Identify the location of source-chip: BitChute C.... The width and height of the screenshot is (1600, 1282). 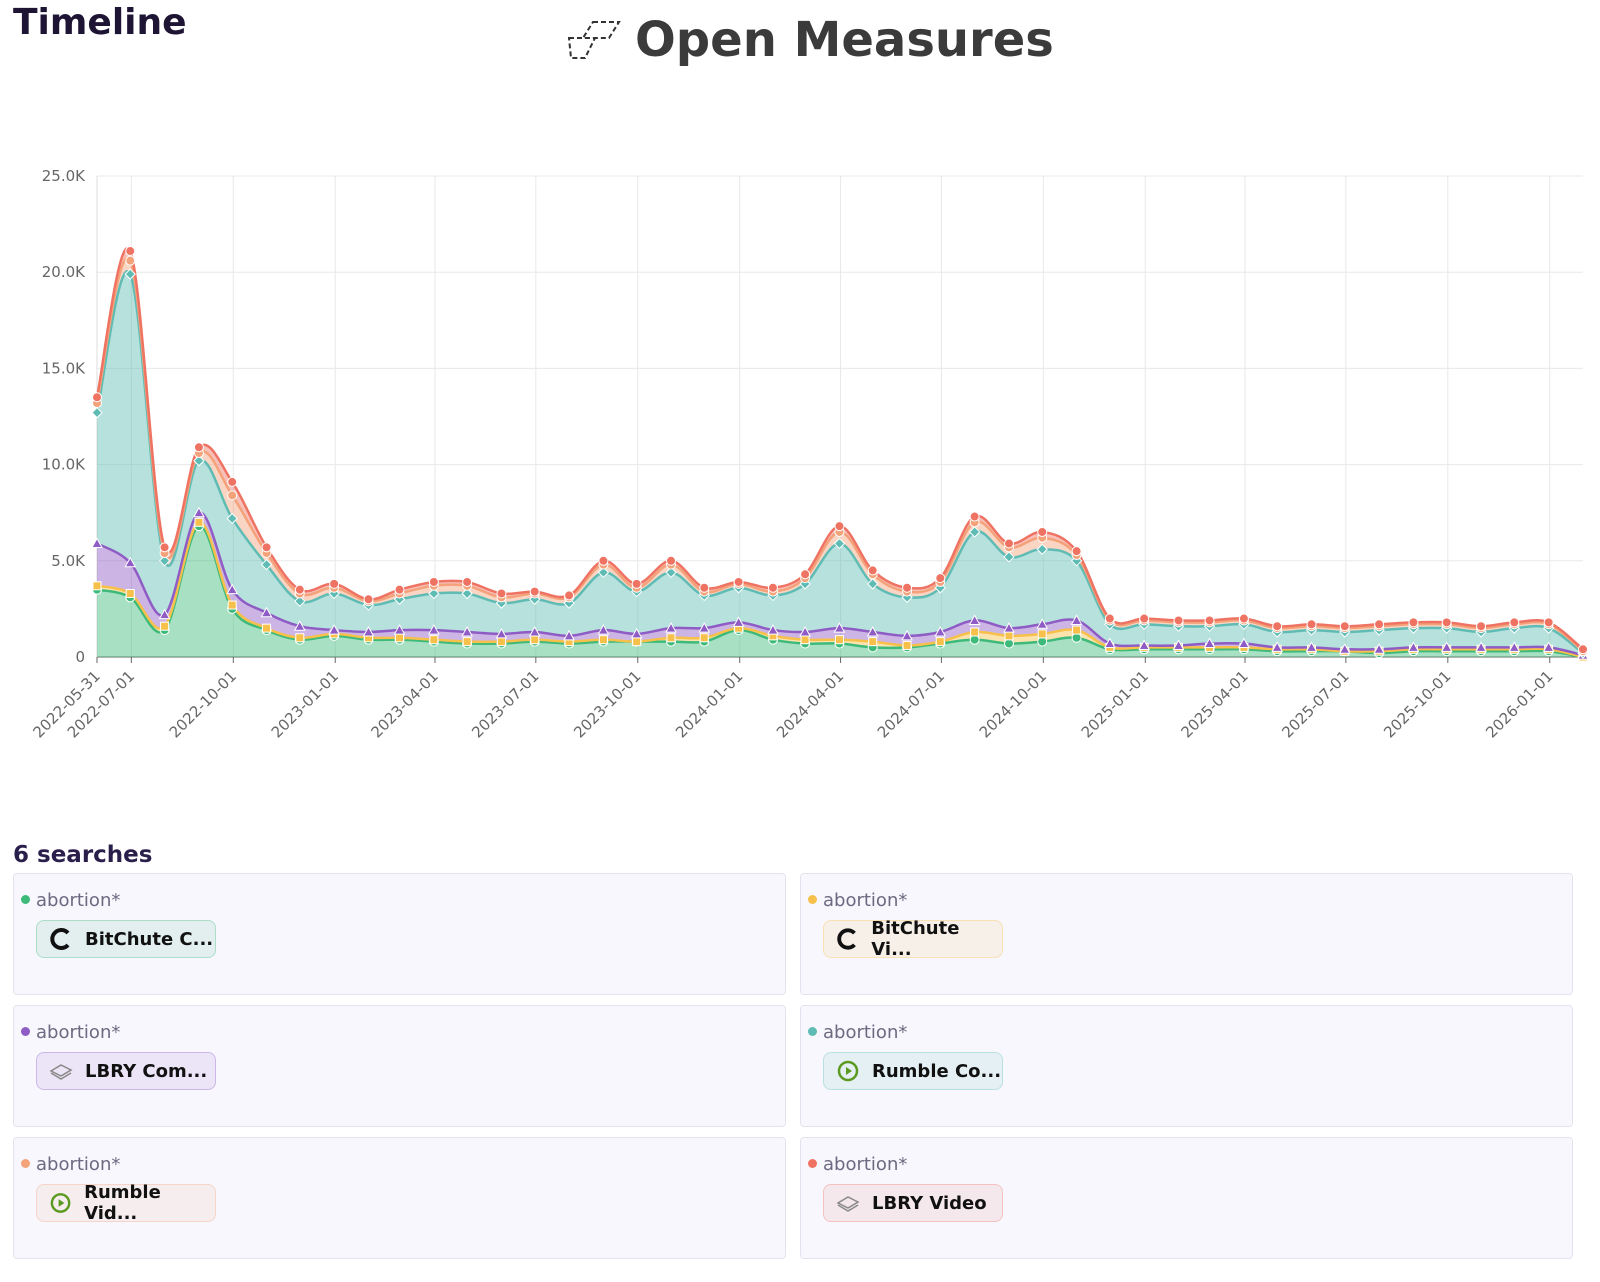
(126, 939).